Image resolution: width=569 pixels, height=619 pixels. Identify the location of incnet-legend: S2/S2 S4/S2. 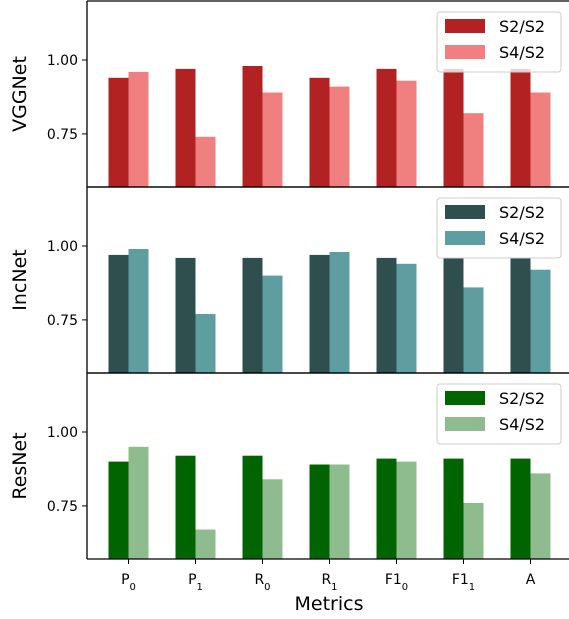
(499, 228).